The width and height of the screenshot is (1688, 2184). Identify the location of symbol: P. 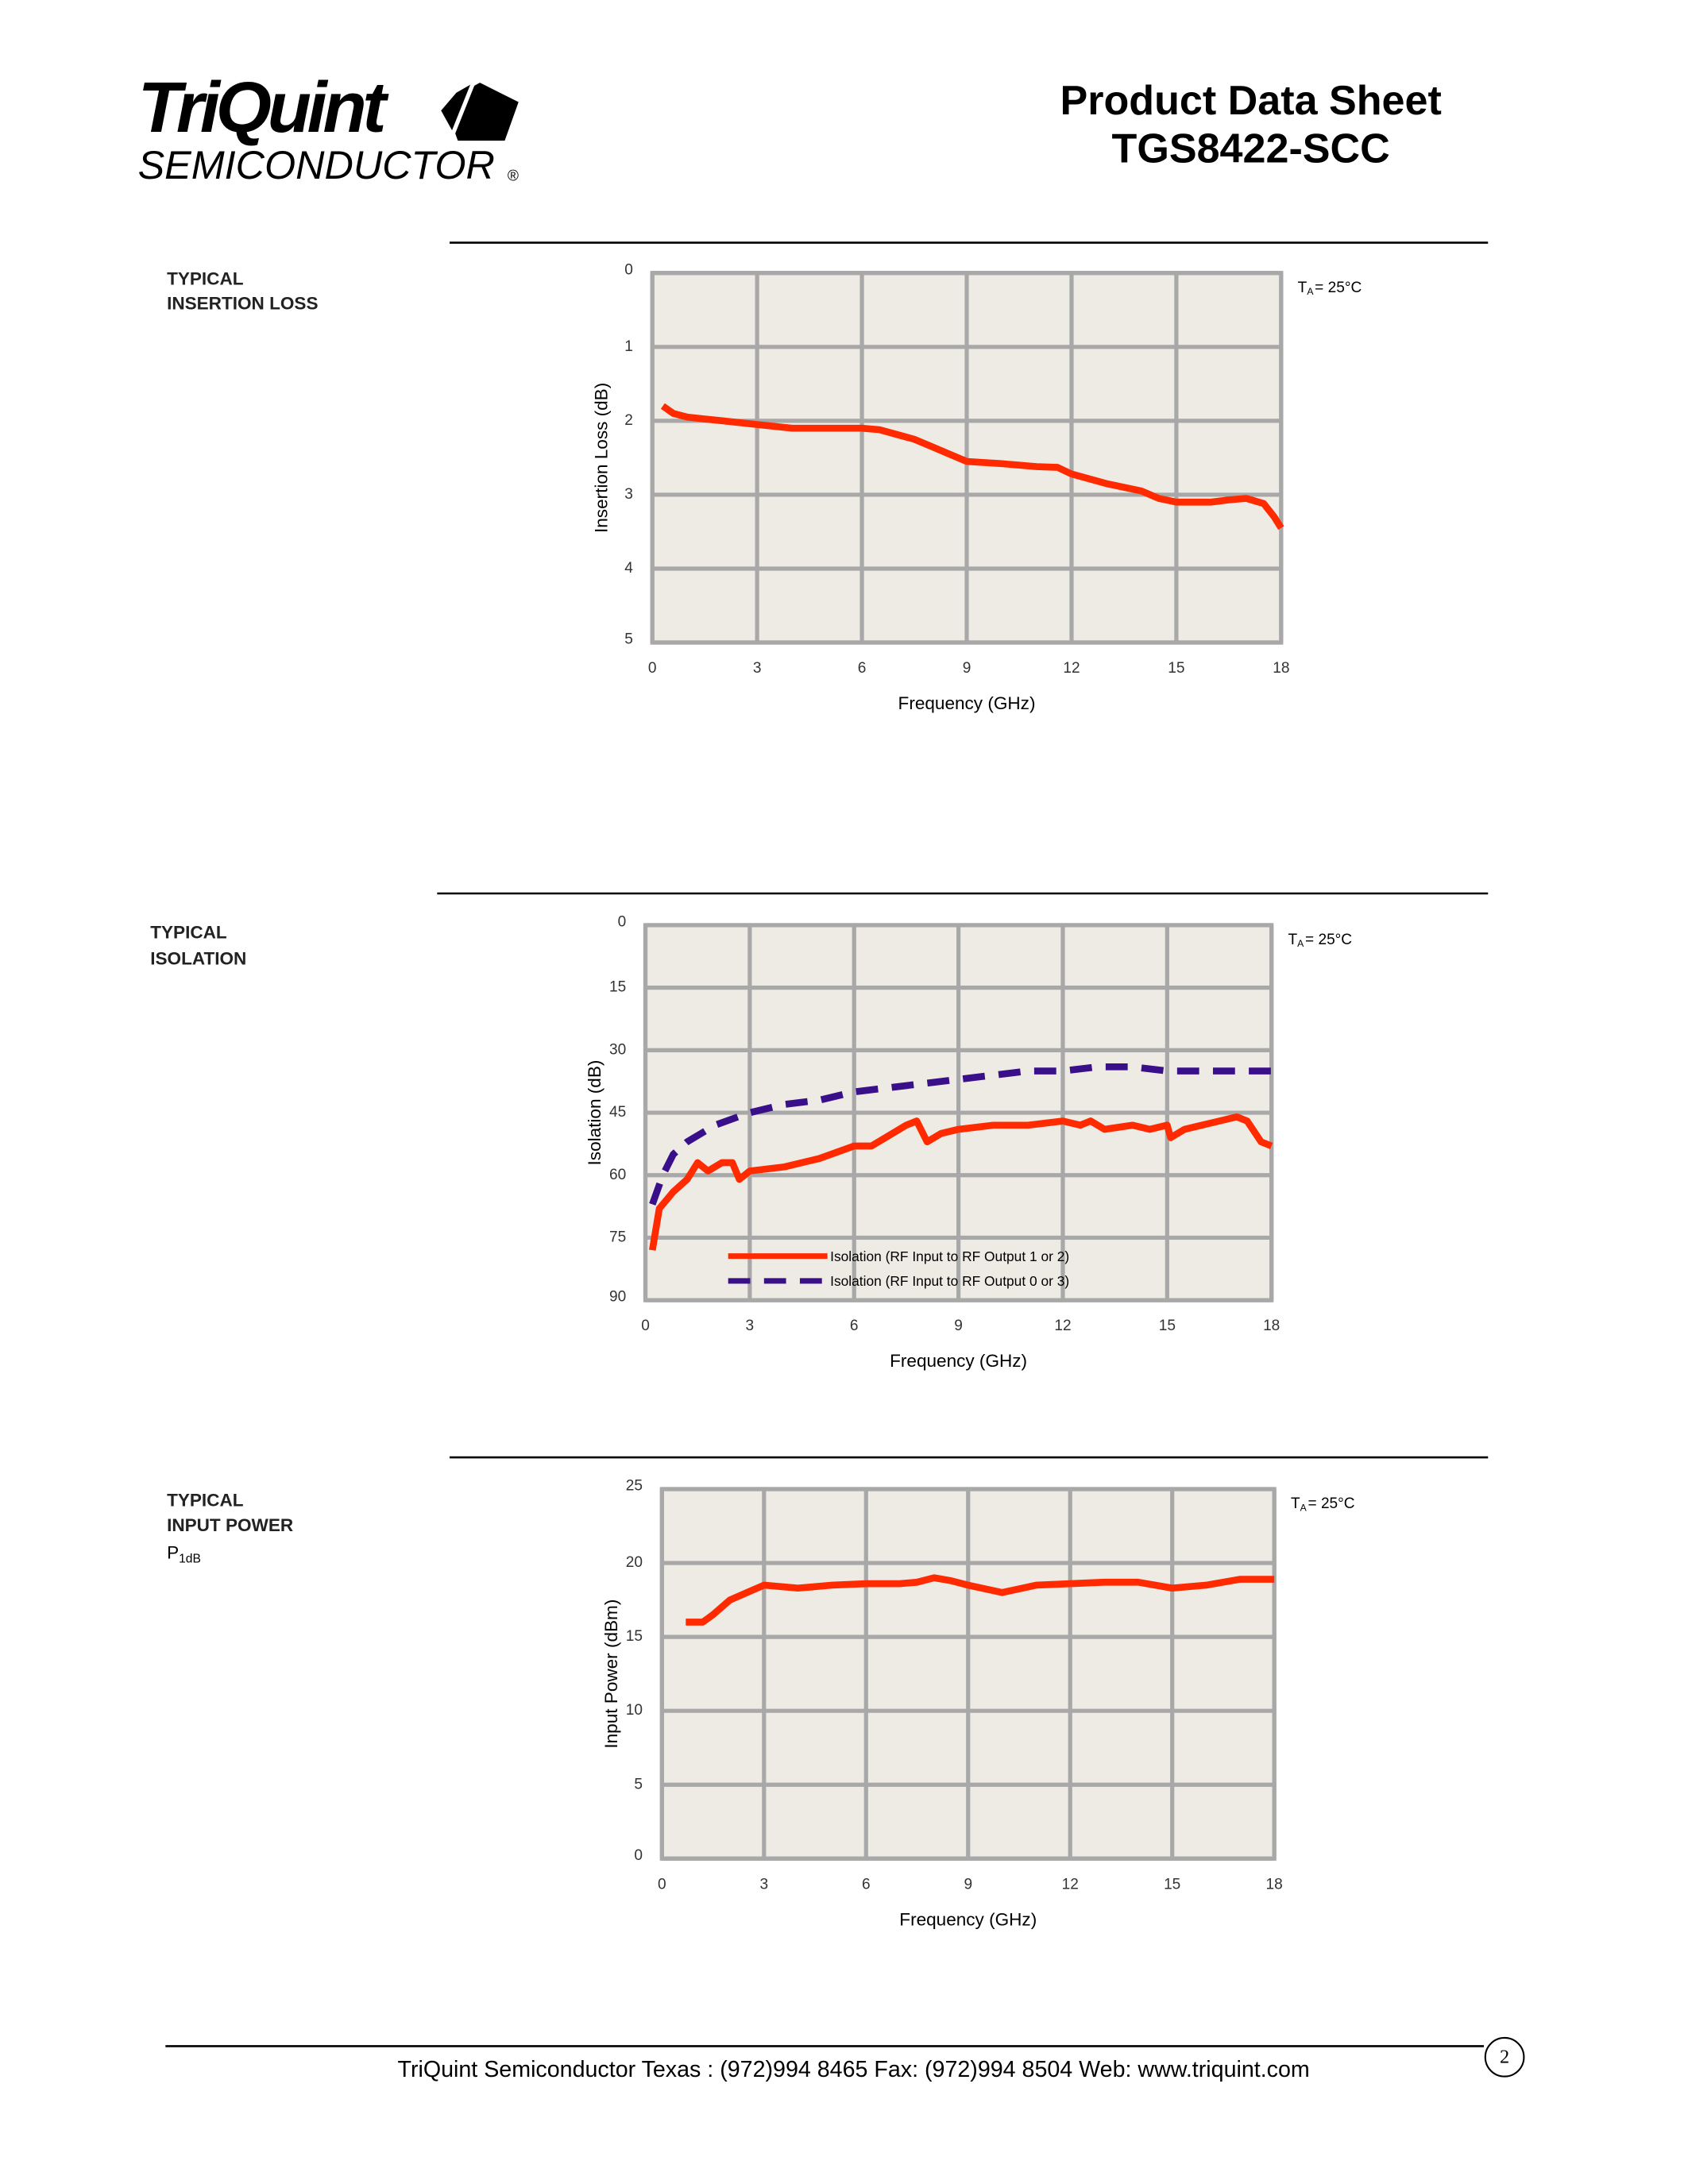
(173, 1553).